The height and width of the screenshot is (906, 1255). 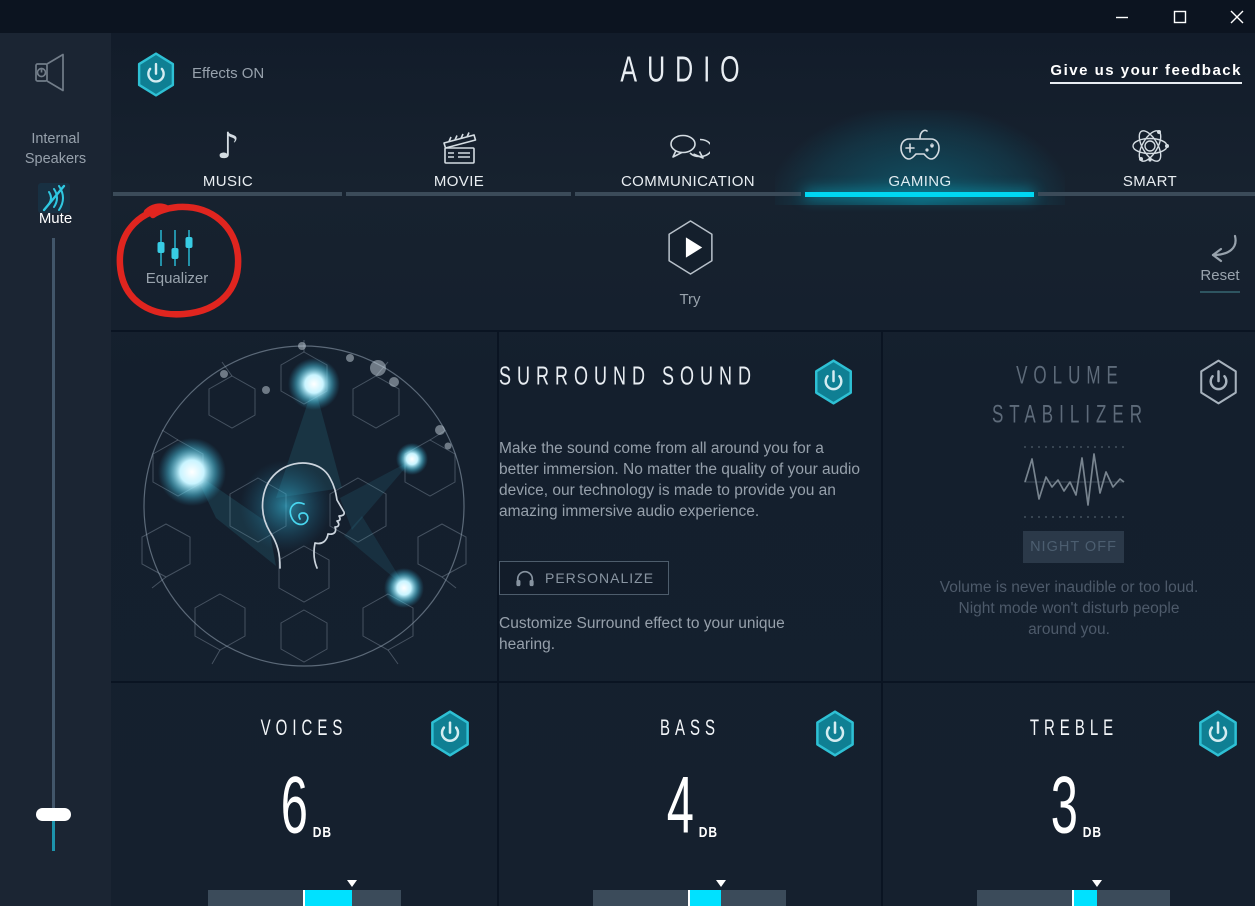 What do you see at coordinates (1073, 547) in the screenshot?
I see `night-mode-button: NIGHT OFF` at bounding box center [1073, 547].